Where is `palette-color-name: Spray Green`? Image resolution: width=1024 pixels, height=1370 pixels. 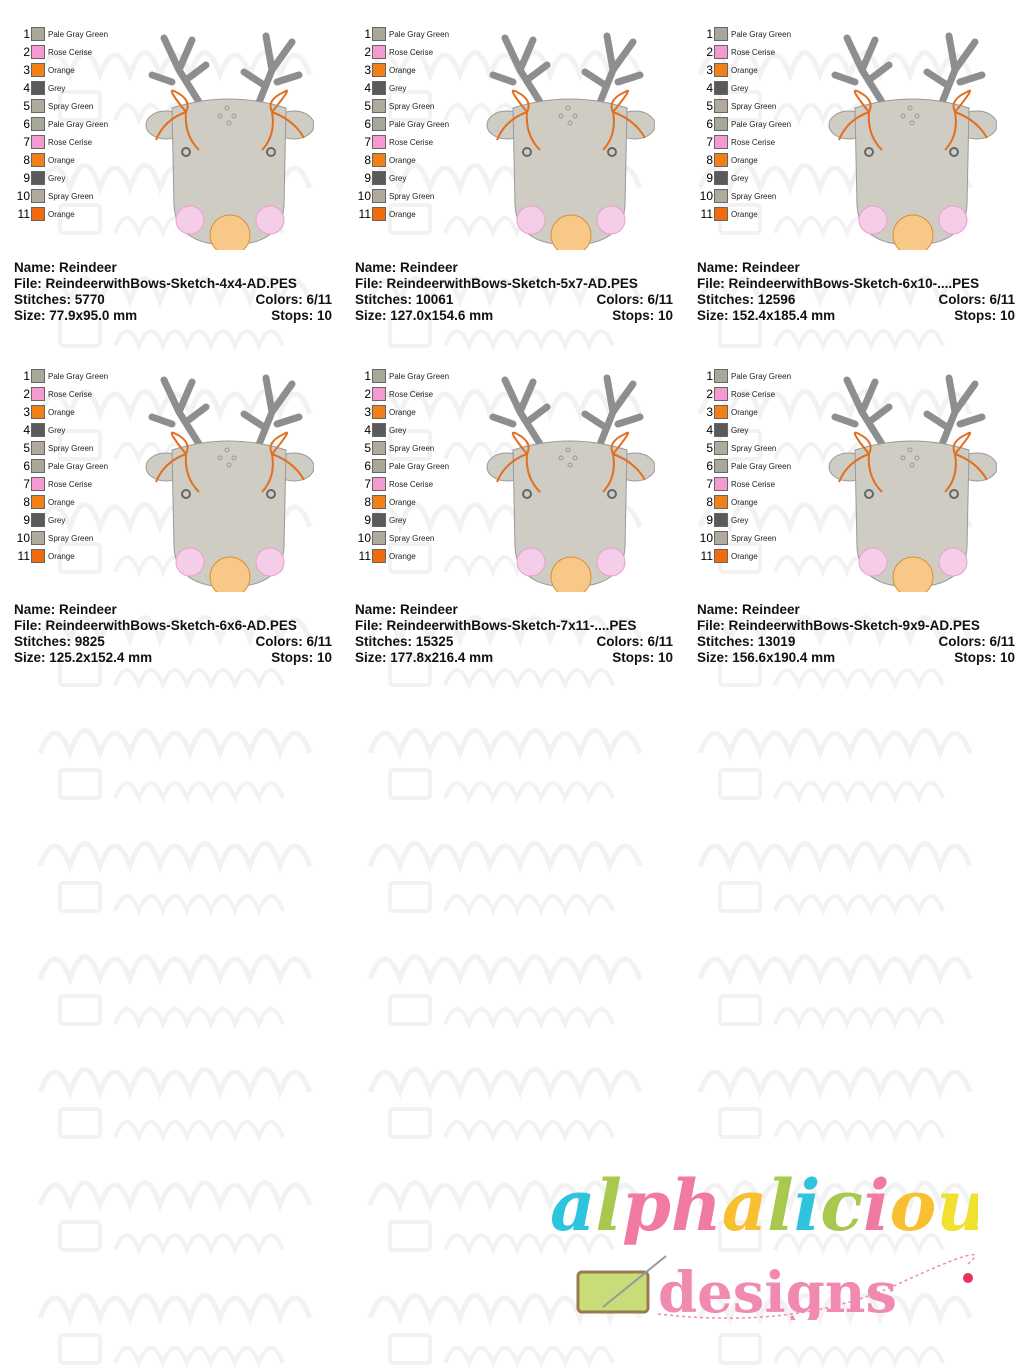 palette-color-name: Spray Green is located at coordinates (412, 538).